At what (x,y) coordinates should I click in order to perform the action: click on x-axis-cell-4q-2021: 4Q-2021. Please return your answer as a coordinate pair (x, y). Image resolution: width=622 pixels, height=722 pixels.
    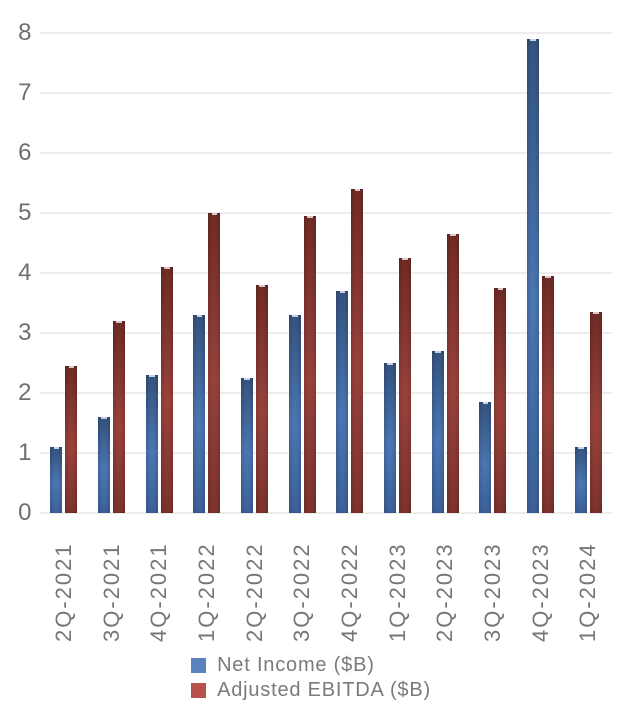
    Looking at the image, I should click on (159, 586).